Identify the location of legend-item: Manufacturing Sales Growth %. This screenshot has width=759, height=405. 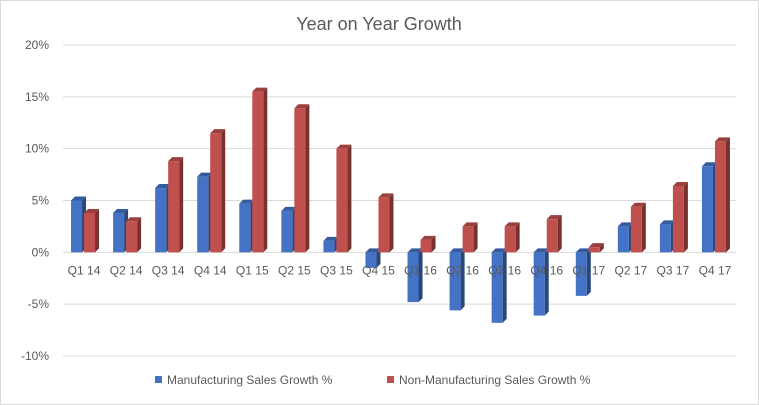
(244, 380).